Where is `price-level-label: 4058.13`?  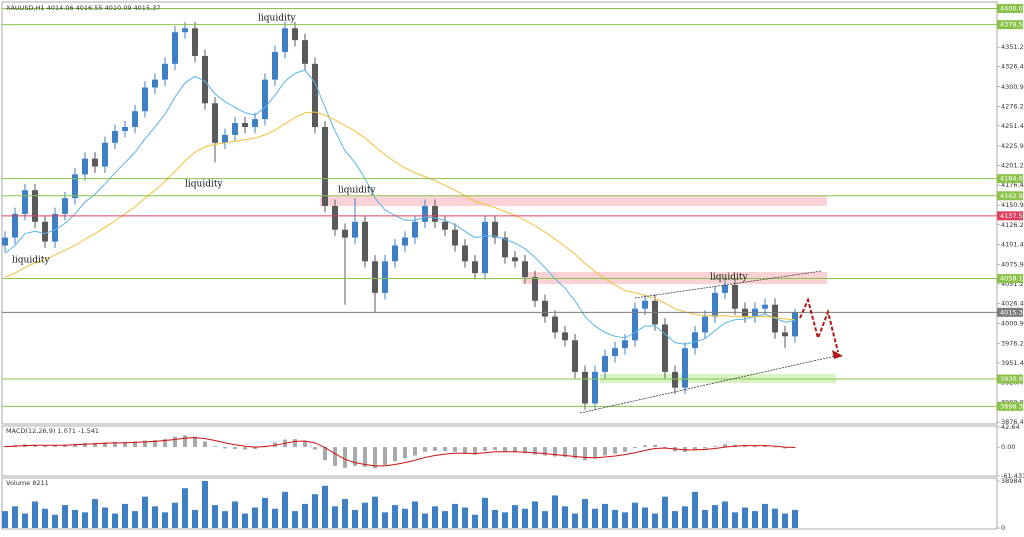
price-level-label: 4058.13 is located at coordinates (1012, 279).